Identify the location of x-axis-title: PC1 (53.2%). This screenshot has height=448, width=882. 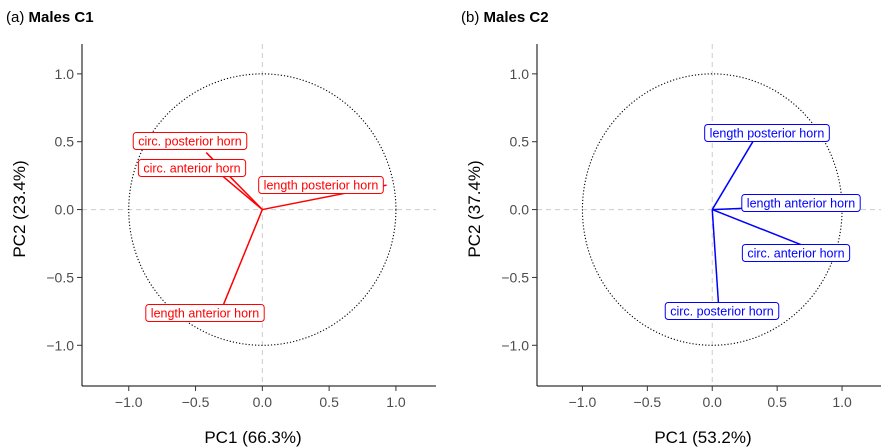
(702, 437).